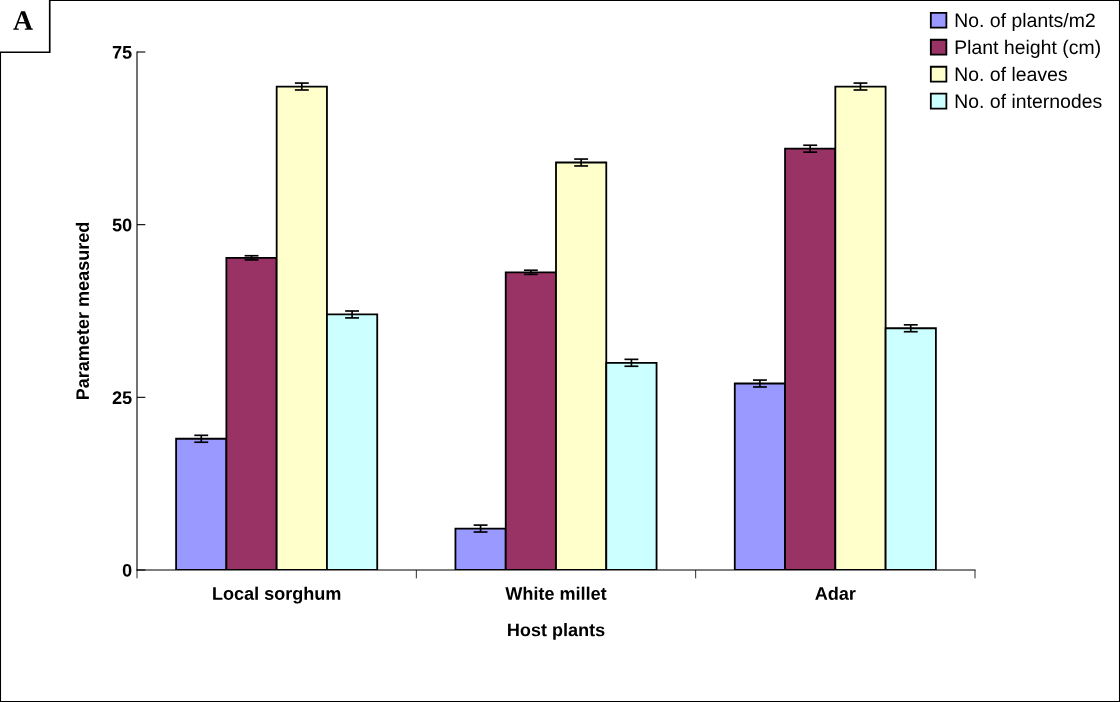 The image size is (1120, 702). Describe the element at coordinates (1025, 22) in the screenshot. I see `legend-label: No. of plants/m2` at that location.